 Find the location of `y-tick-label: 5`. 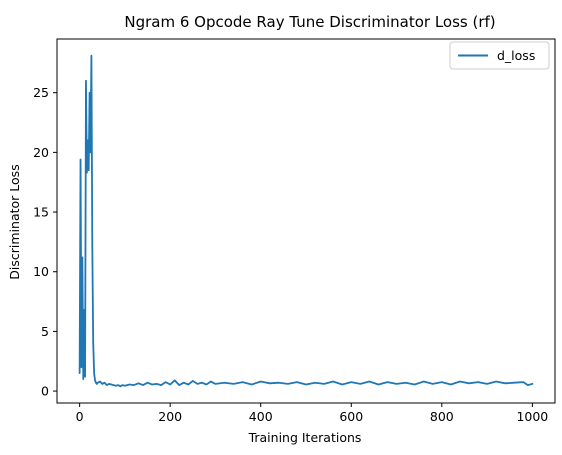

y-tick-label: 5 is located at coordinates (45, 331).